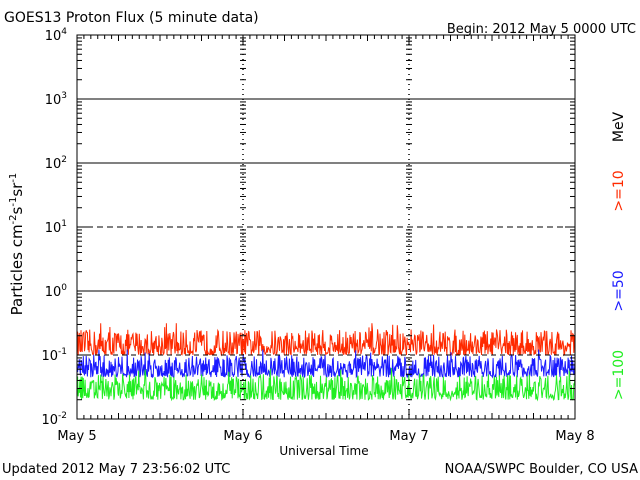 The height and width of the screenshot is (480, 640). I want to click on legend-unit: MeV, so click(619, 126).